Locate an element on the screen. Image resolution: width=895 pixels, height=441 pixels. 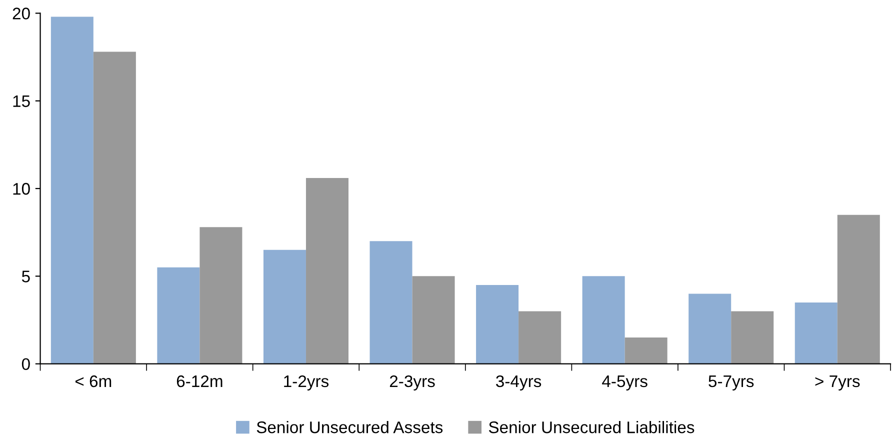
x-tick-label: < 6m is located at coordinates (93, 381).